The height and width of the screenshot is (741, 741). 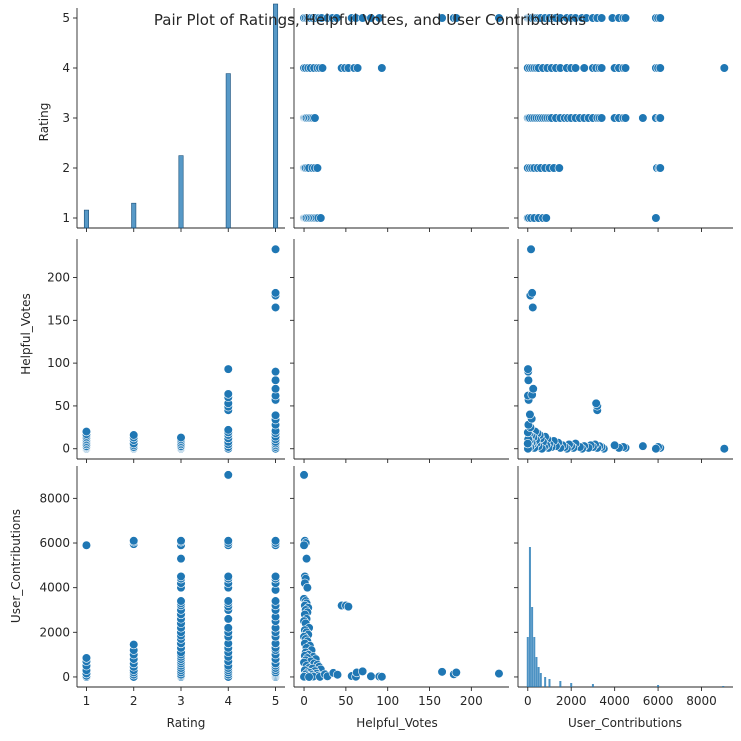 What do you see at coordinates (54, 632) in the screenshot?
I see `y-tick-label: 2000` at bounding box center [54, 632].